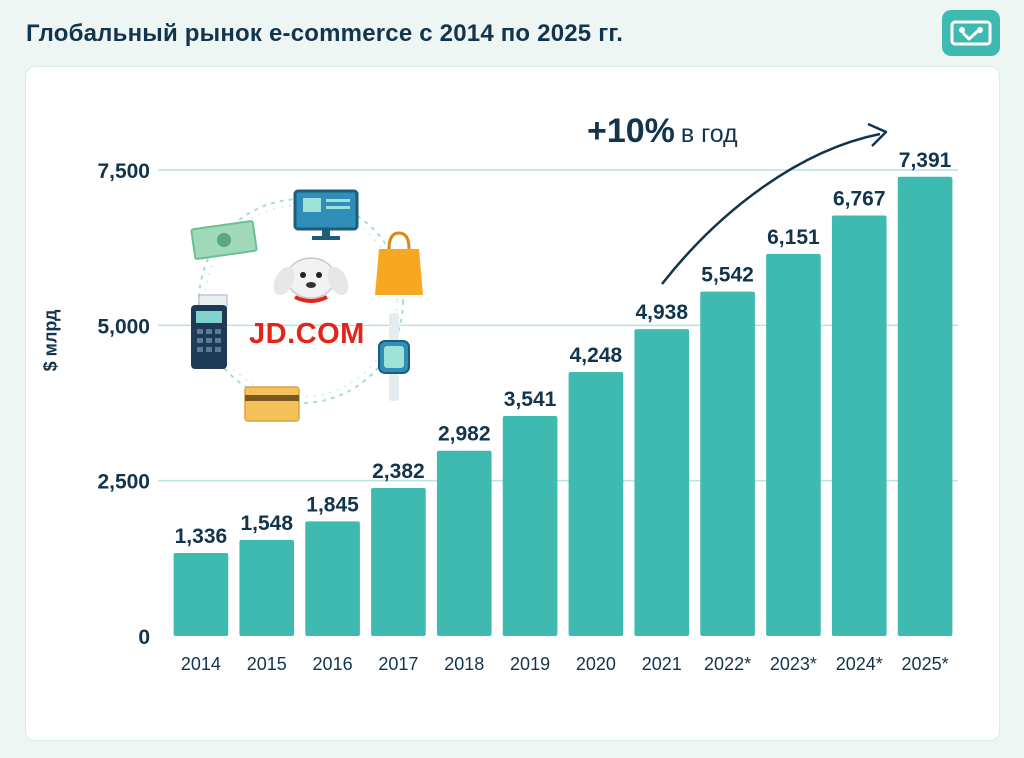 This screenshot has height=758, width=1024. I want to click on y-tick-label: 0, so click(144, 637).